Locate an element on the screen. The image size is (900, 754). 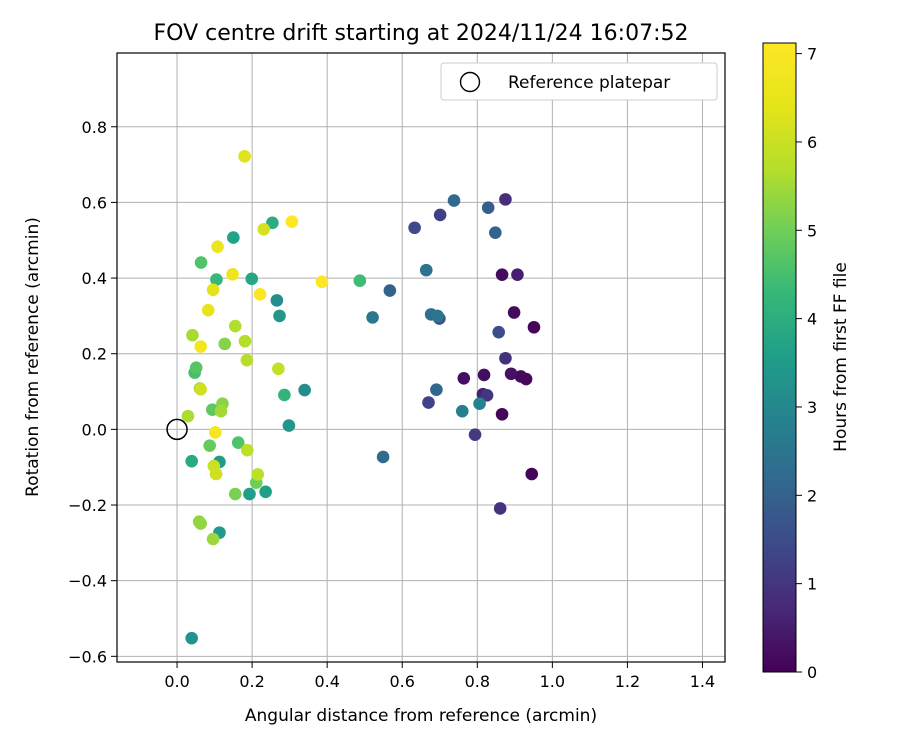
legend-reference-marker is located at coordinates (470, 82).